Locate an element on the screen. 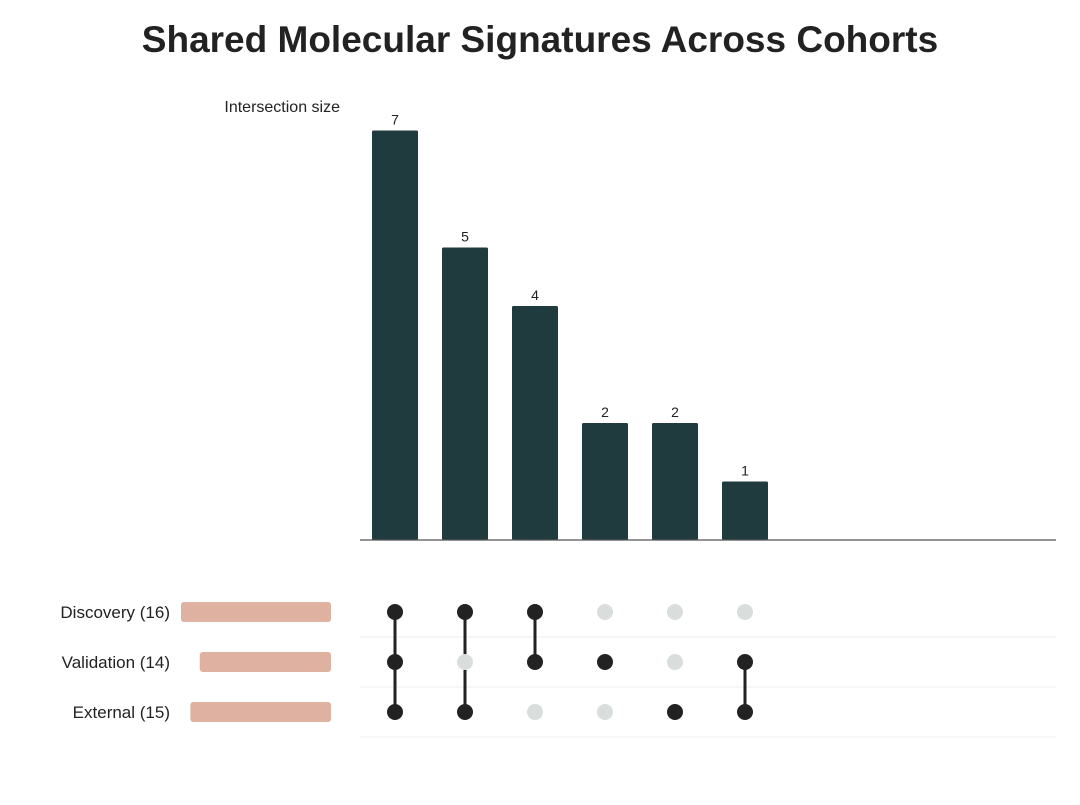 This screenshot has width=1080, height=805. set-label: Discovery (16) is located at coordinates (115, 612).